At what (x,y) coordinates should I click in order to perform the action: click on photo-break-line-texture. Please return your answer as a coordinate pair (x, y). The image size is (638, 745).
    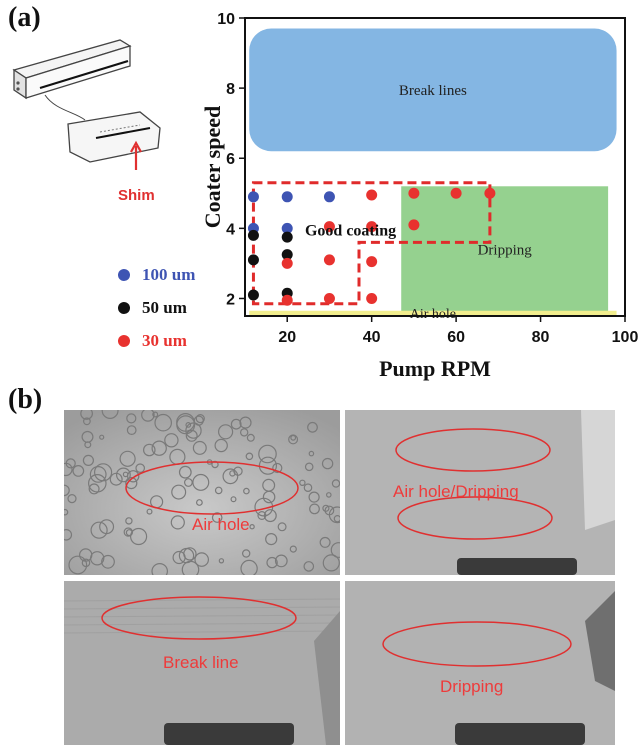
    Looking at the image, I should click on (202, 663).